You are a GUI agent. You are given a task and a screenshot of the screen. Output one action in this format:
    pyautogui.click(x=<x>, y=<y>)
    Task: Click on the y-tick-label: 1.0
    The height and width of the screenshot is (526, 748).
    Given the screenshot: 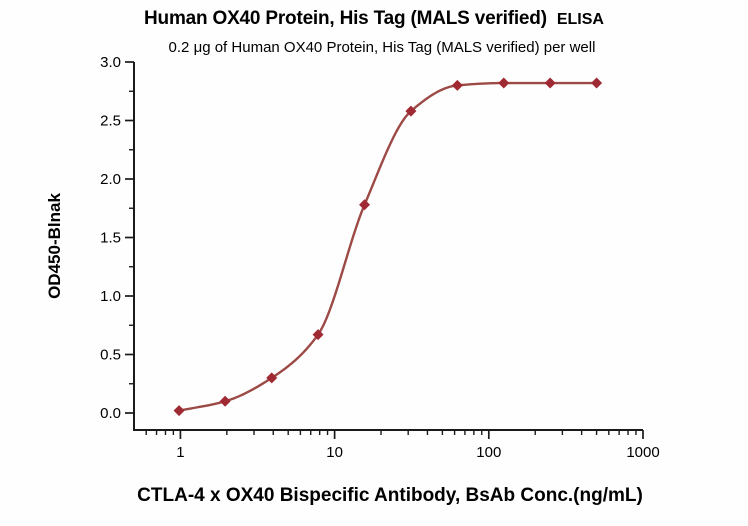 What is the action you would take?
    pyautogui.click(x=110, y=296)
    